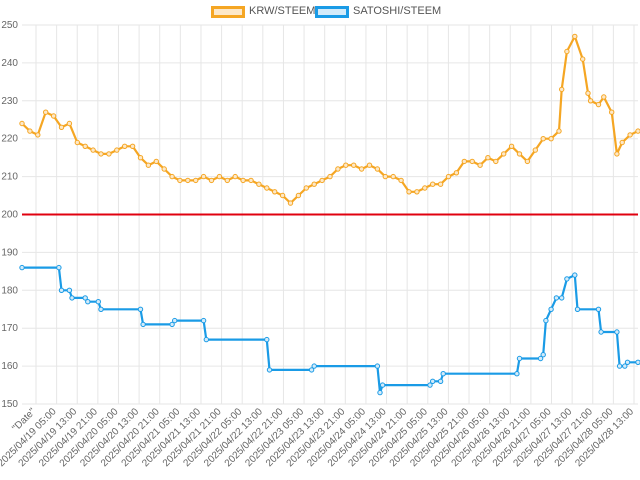 The height and width of the screenshot is (480, 640). I want to click on legend-label-satoshi: SATOSHI/STEEM, so click(397, 11).